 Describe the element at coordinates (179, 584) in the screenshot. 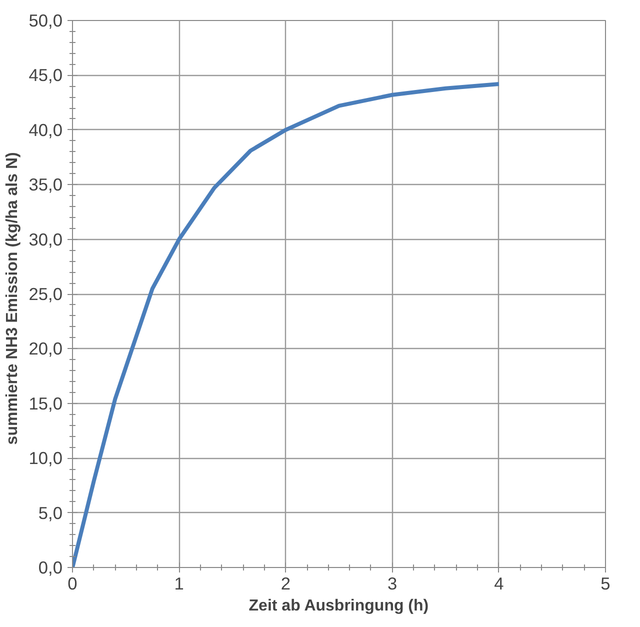

I see `x-tick-label: 1` at that location.